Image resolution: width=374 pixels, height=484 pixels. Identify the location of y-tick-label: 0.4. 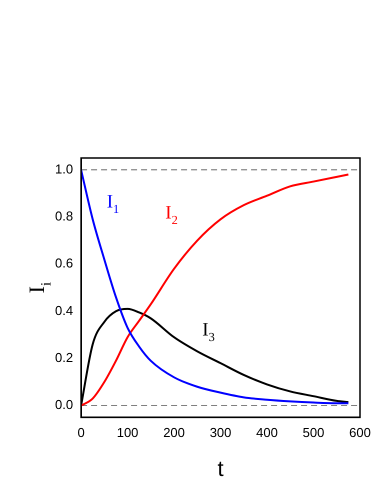
(64, 310).